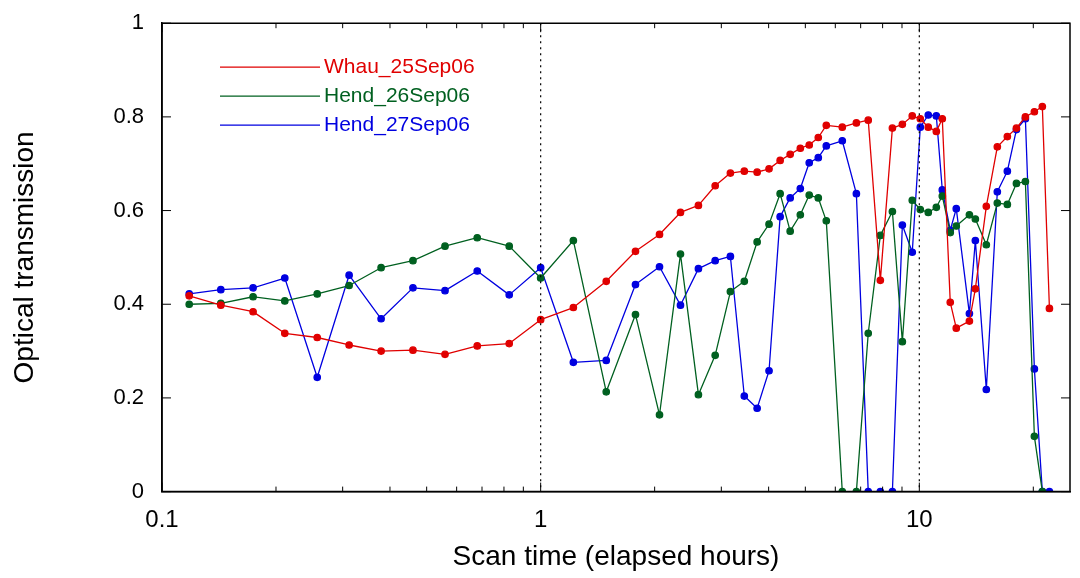 This screenshot has height=578, width=1080. Describe the element at coordinates (137, 22) in the screenshot. I see `y-tick-label: 1` at that location.